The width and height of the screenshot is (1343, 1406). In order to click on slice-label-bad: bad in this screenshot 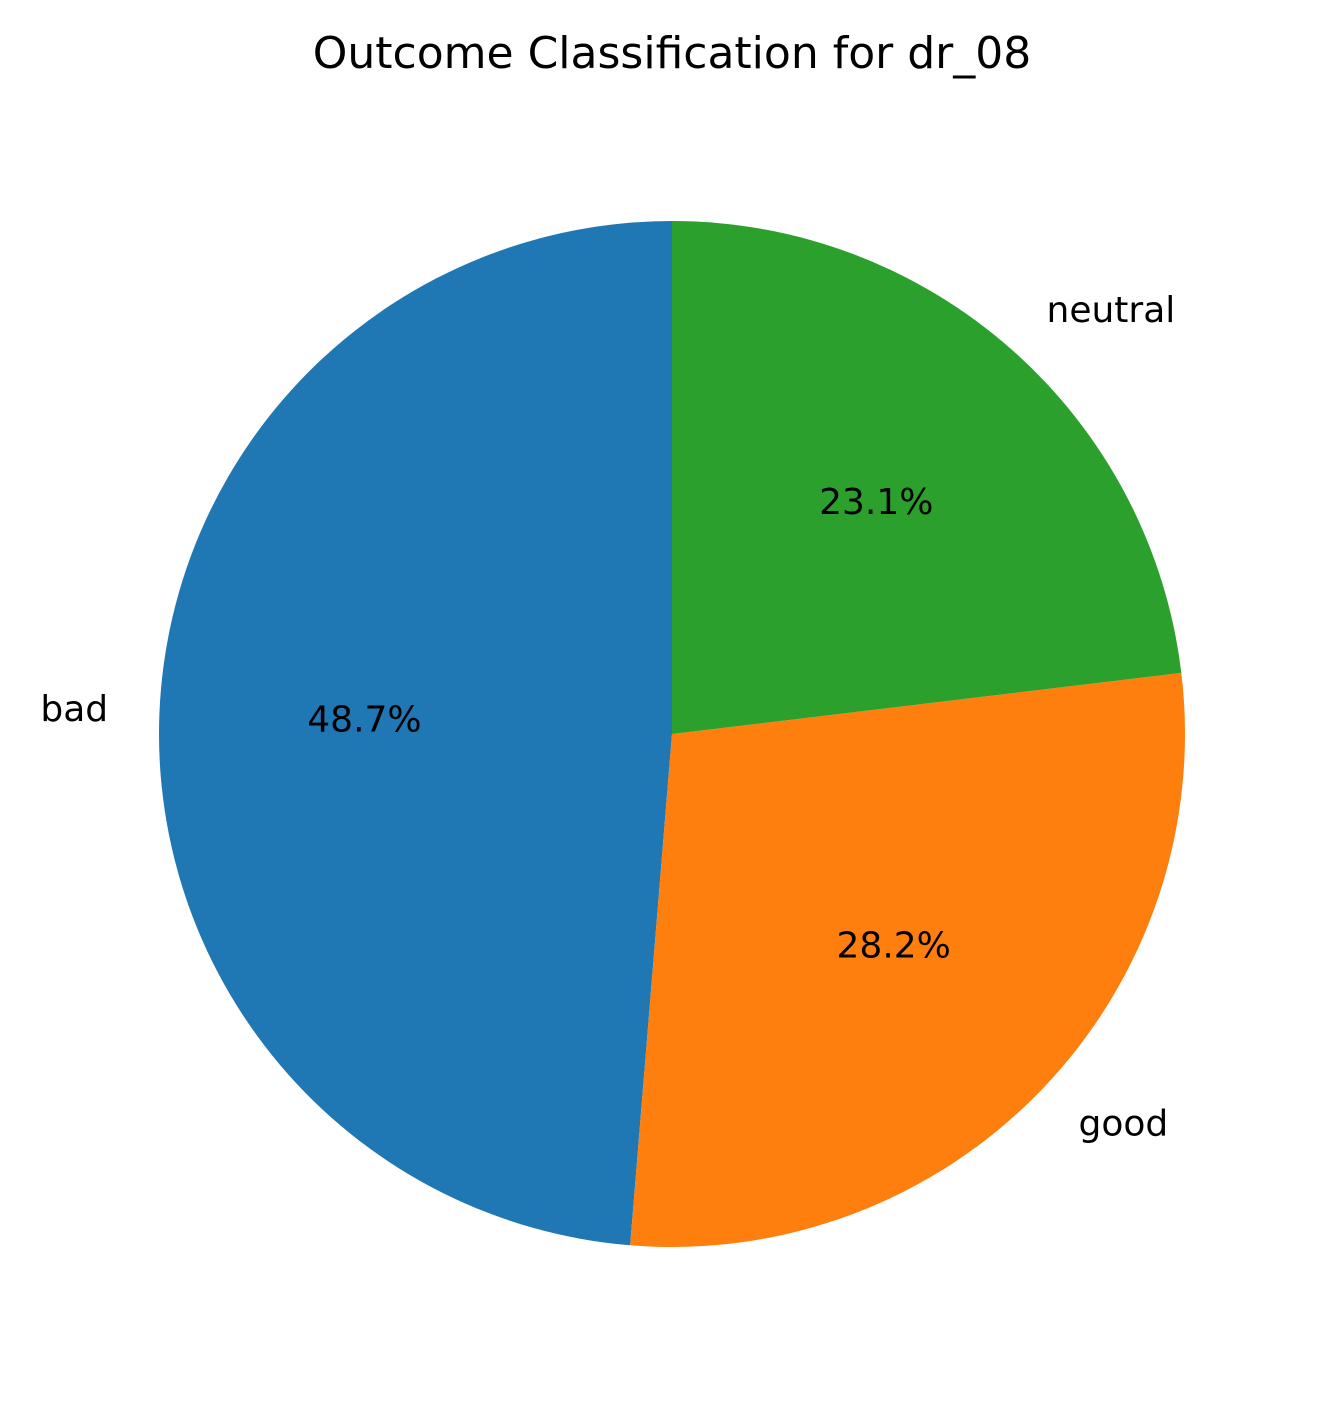, I will do `click(74, 709)`.